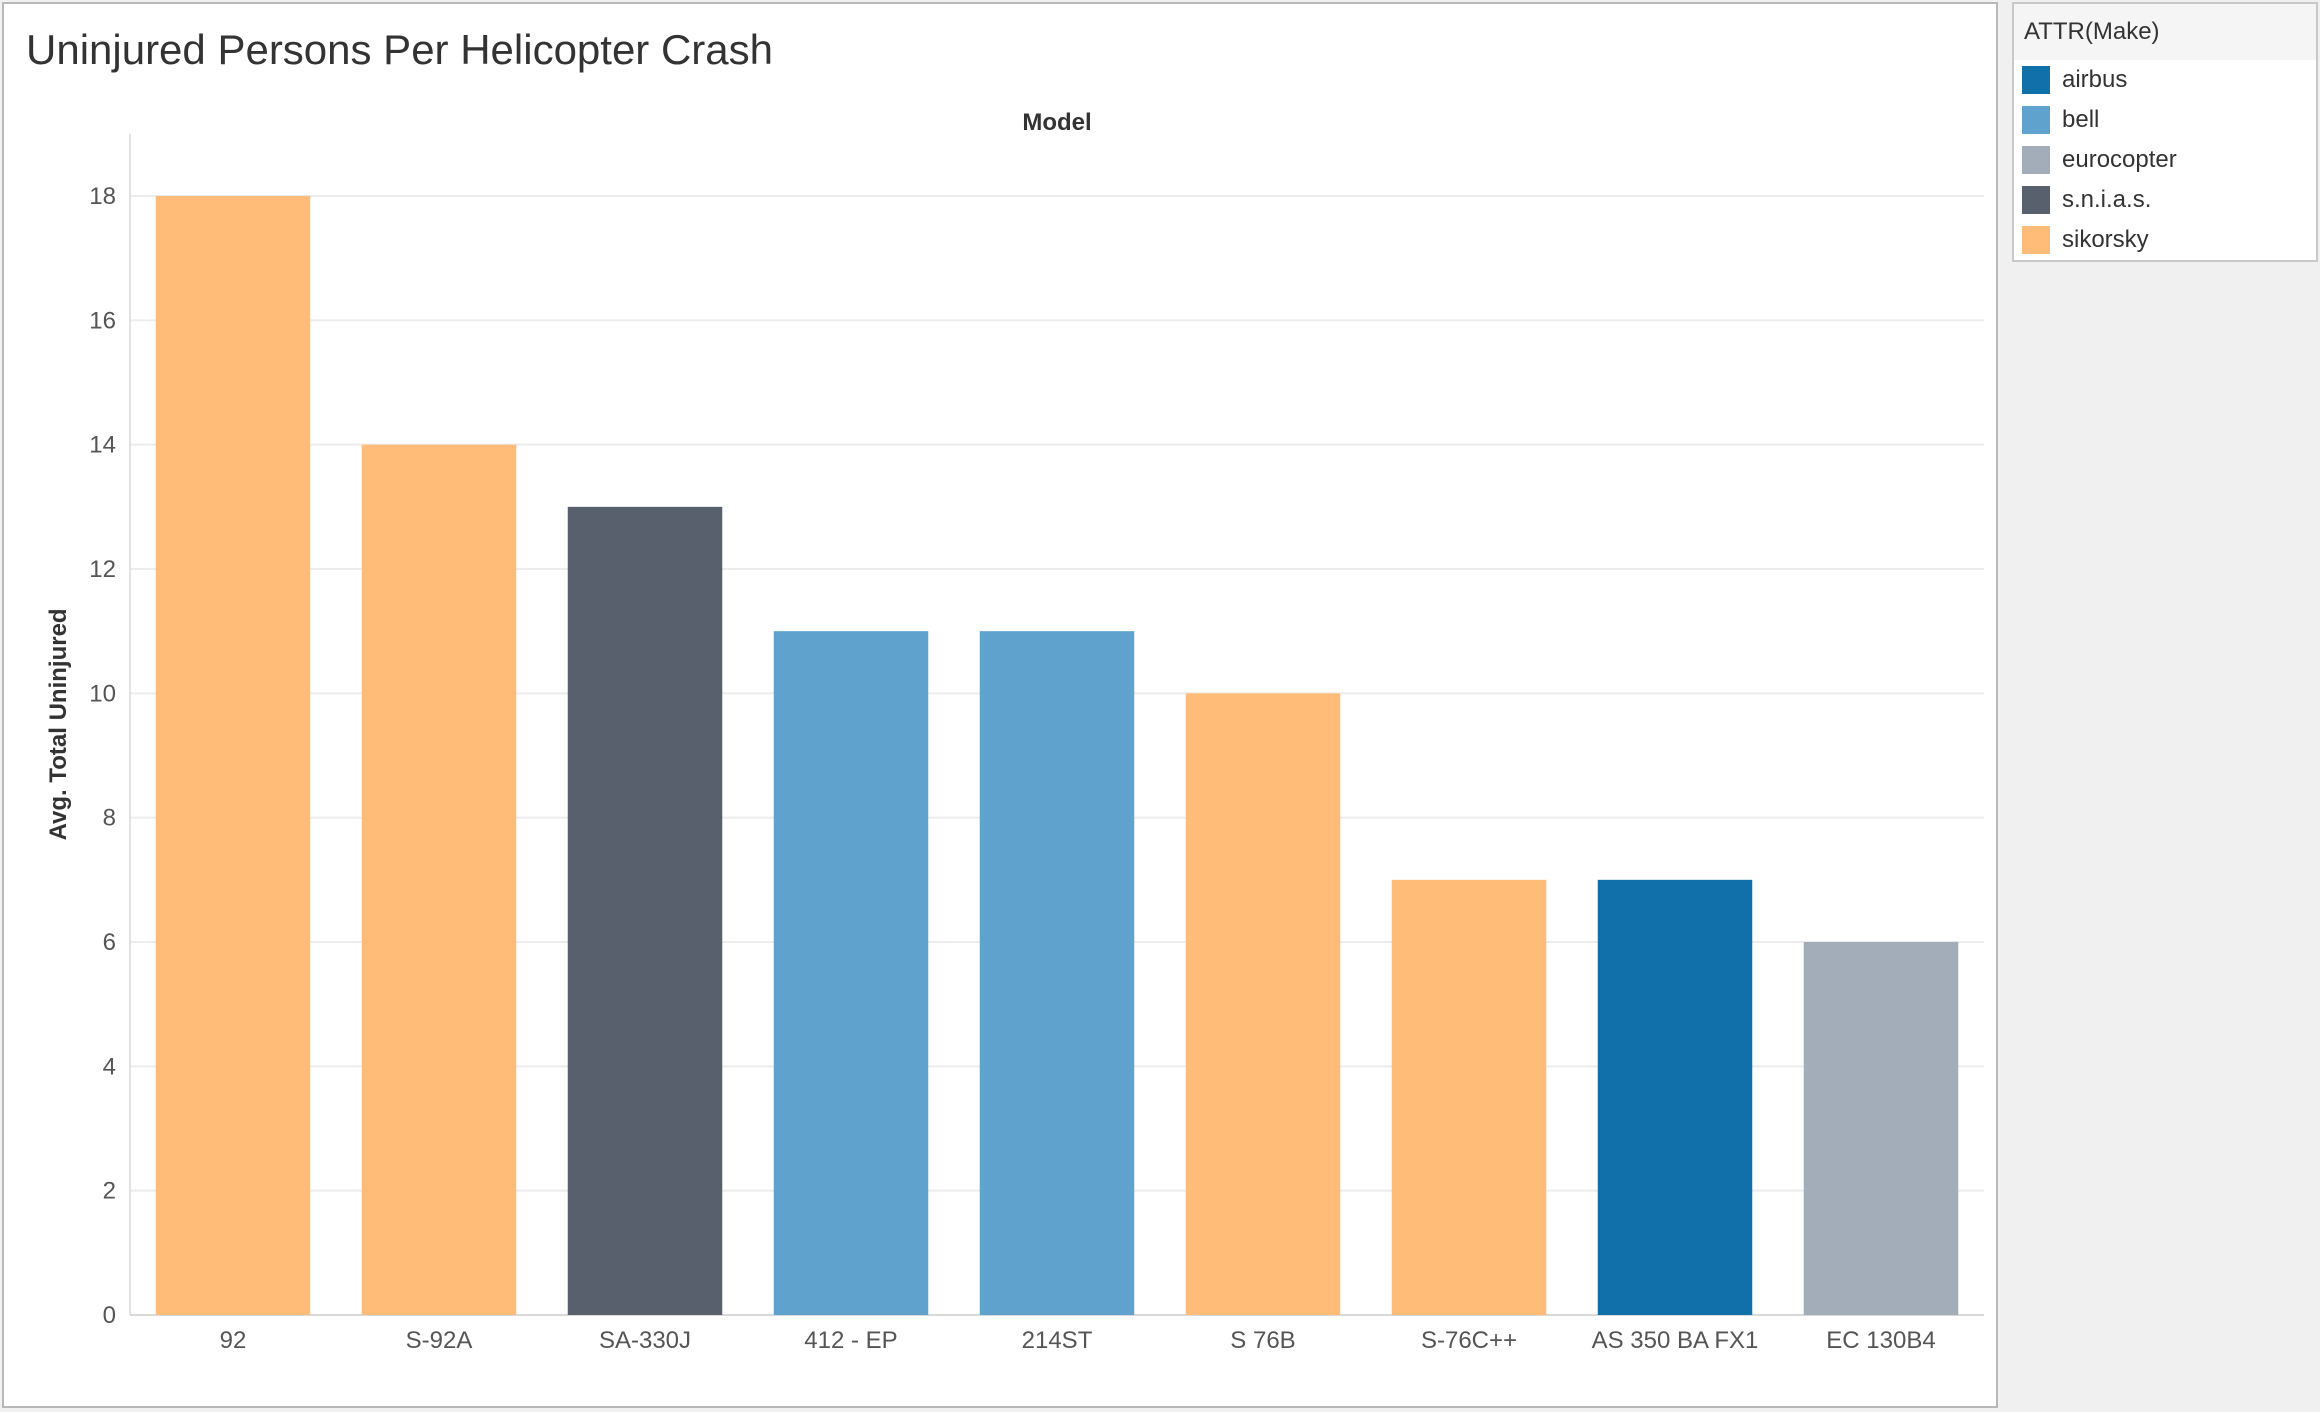 The width and height of the screenshot is (2320, 1412). Describe the element at coordinates (102, 320) in the screenshot. I see `y-tick-label: 16` at that location.